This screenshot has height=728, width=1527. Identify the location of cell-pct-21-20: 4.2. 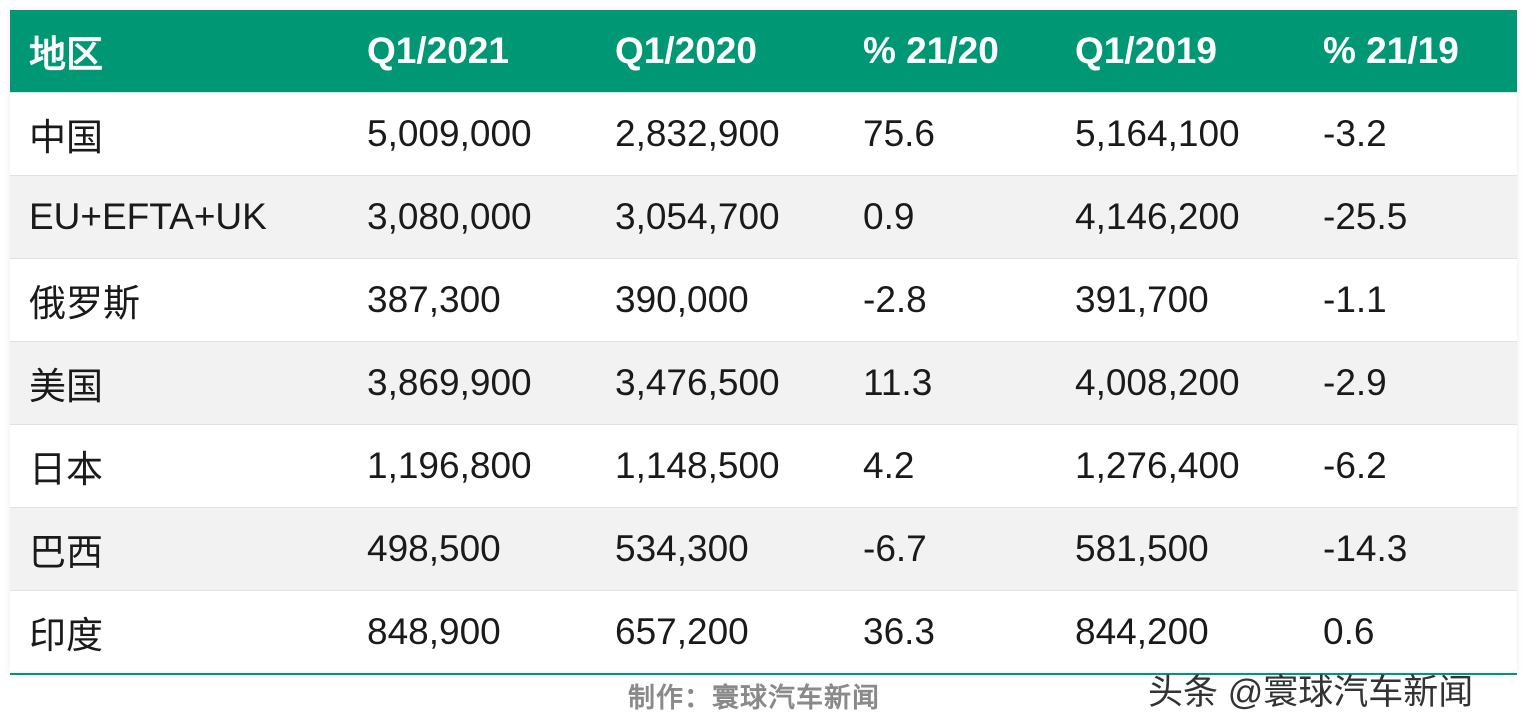
(969, 466).